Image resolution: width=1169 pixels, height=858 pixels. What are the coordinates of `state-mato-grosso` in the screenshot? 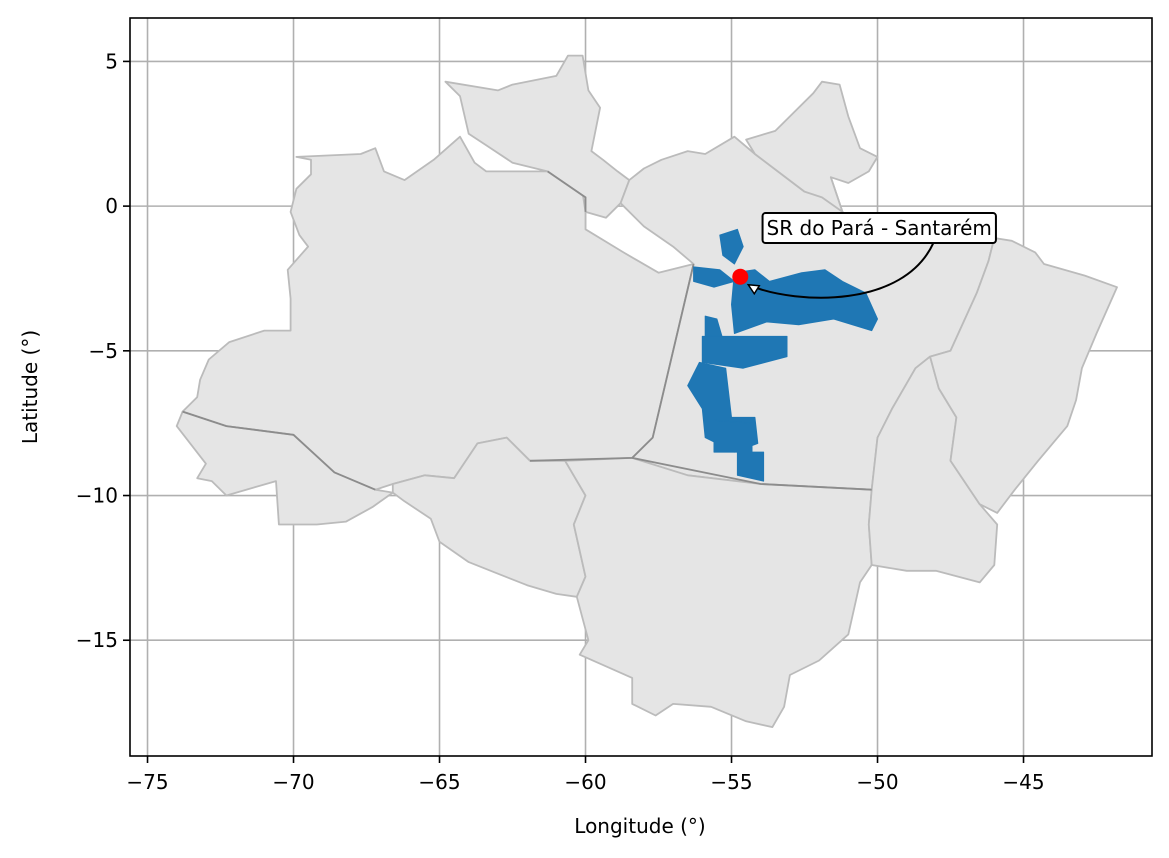 It's located at (718, 592).